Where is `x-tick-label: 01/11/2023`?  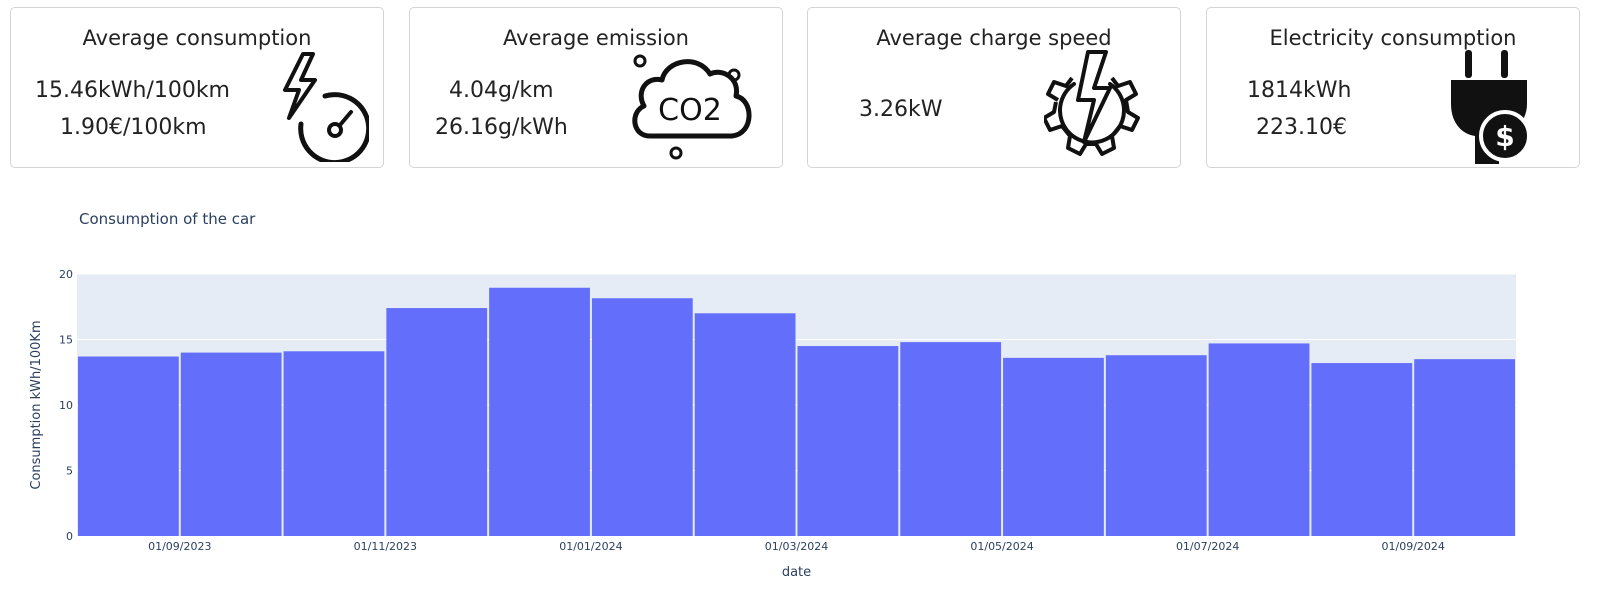 x-tick-label: 01/11/2023 is located at coordinates (385, 546).